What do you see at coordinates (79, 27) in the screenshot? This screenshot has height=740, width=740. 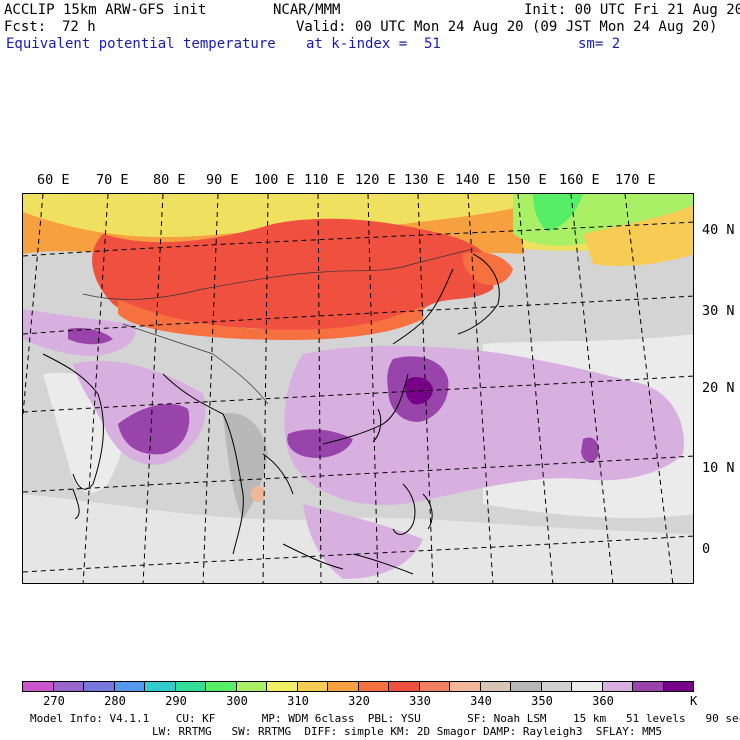 I see `forecast-hours: 72 h` at bounding box center [79, 27].